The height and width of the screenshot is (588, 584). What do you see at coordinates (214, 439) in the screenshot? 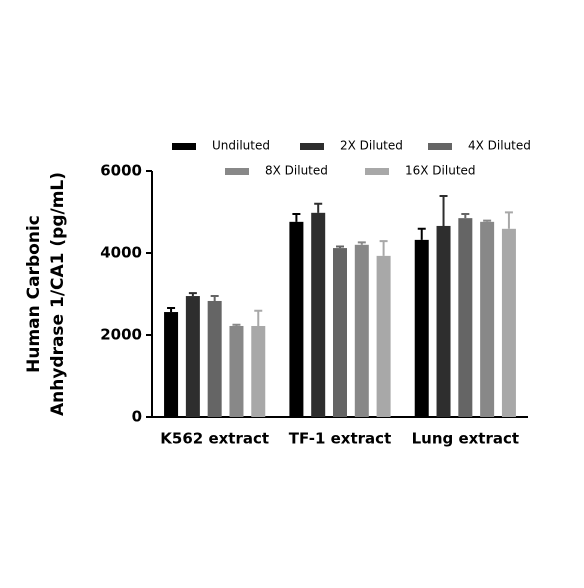
I see `x-tick-label: K562 extract` at bounding box center [214, 439].